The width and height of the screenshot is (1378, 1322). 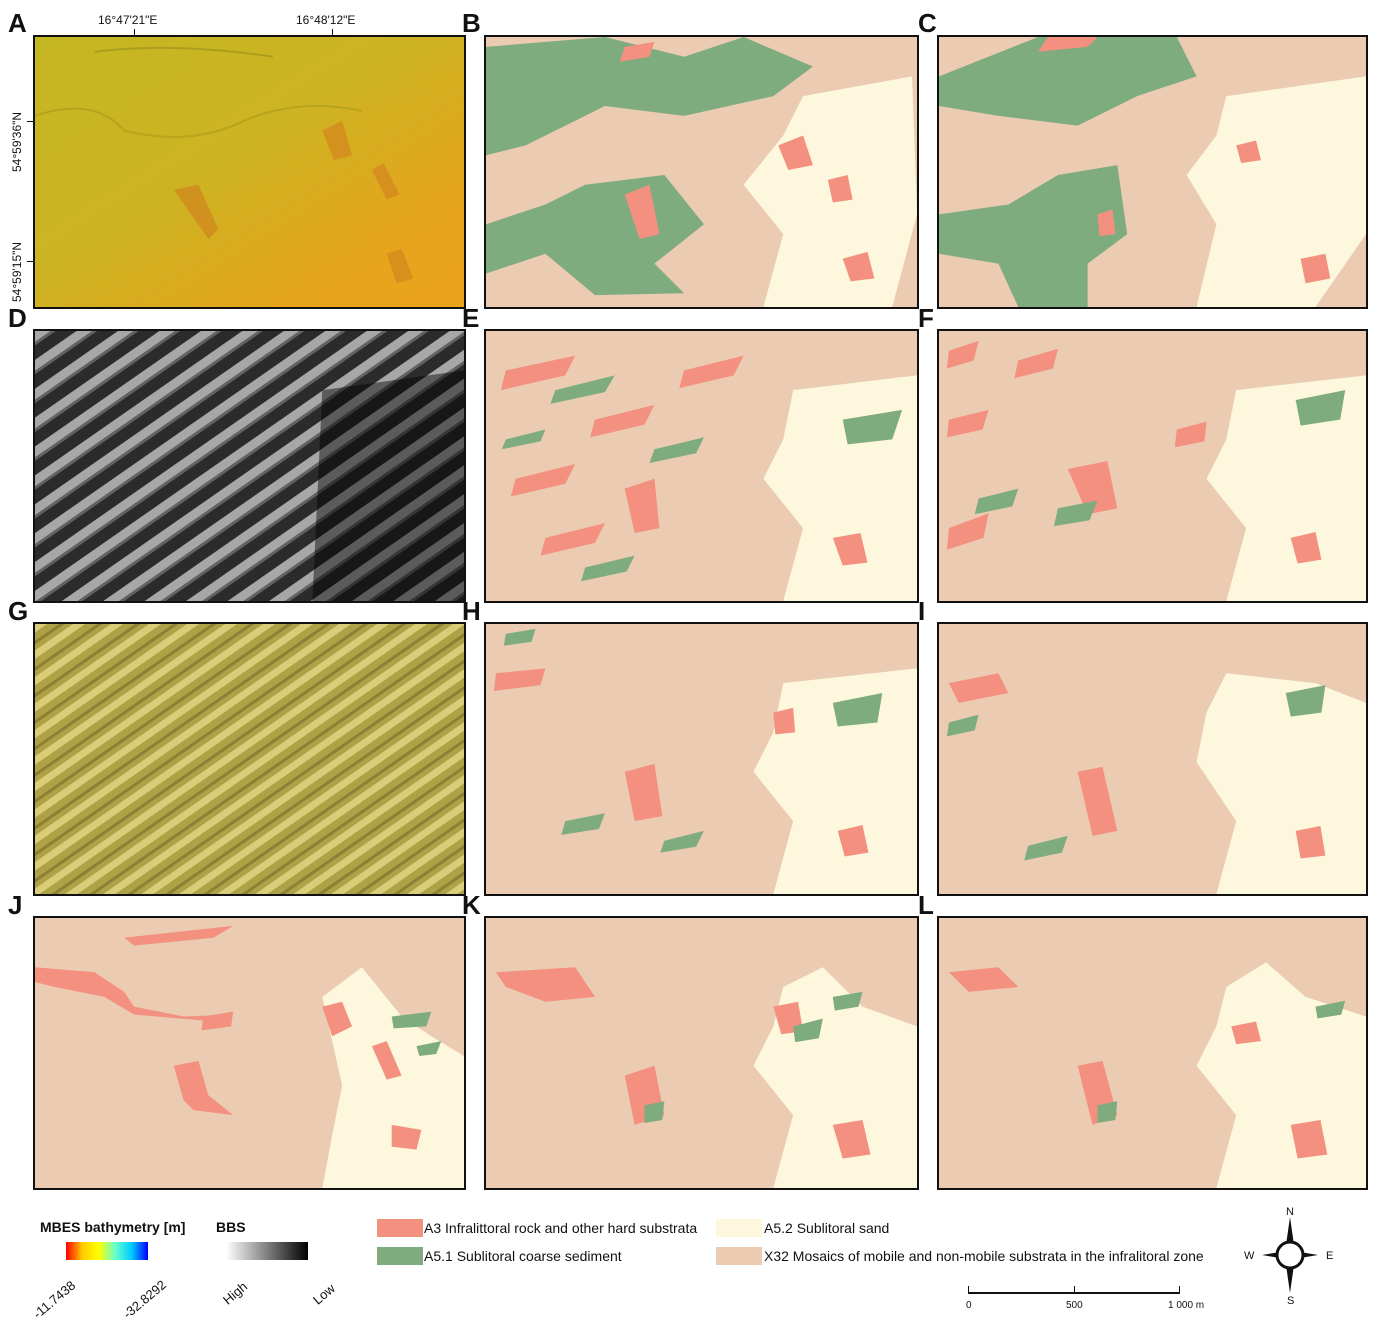 What do you see at coordinates (249, 1053) in the screenshot?
I see `panel-j-habitat-map` at bounding box center [249, 1053].